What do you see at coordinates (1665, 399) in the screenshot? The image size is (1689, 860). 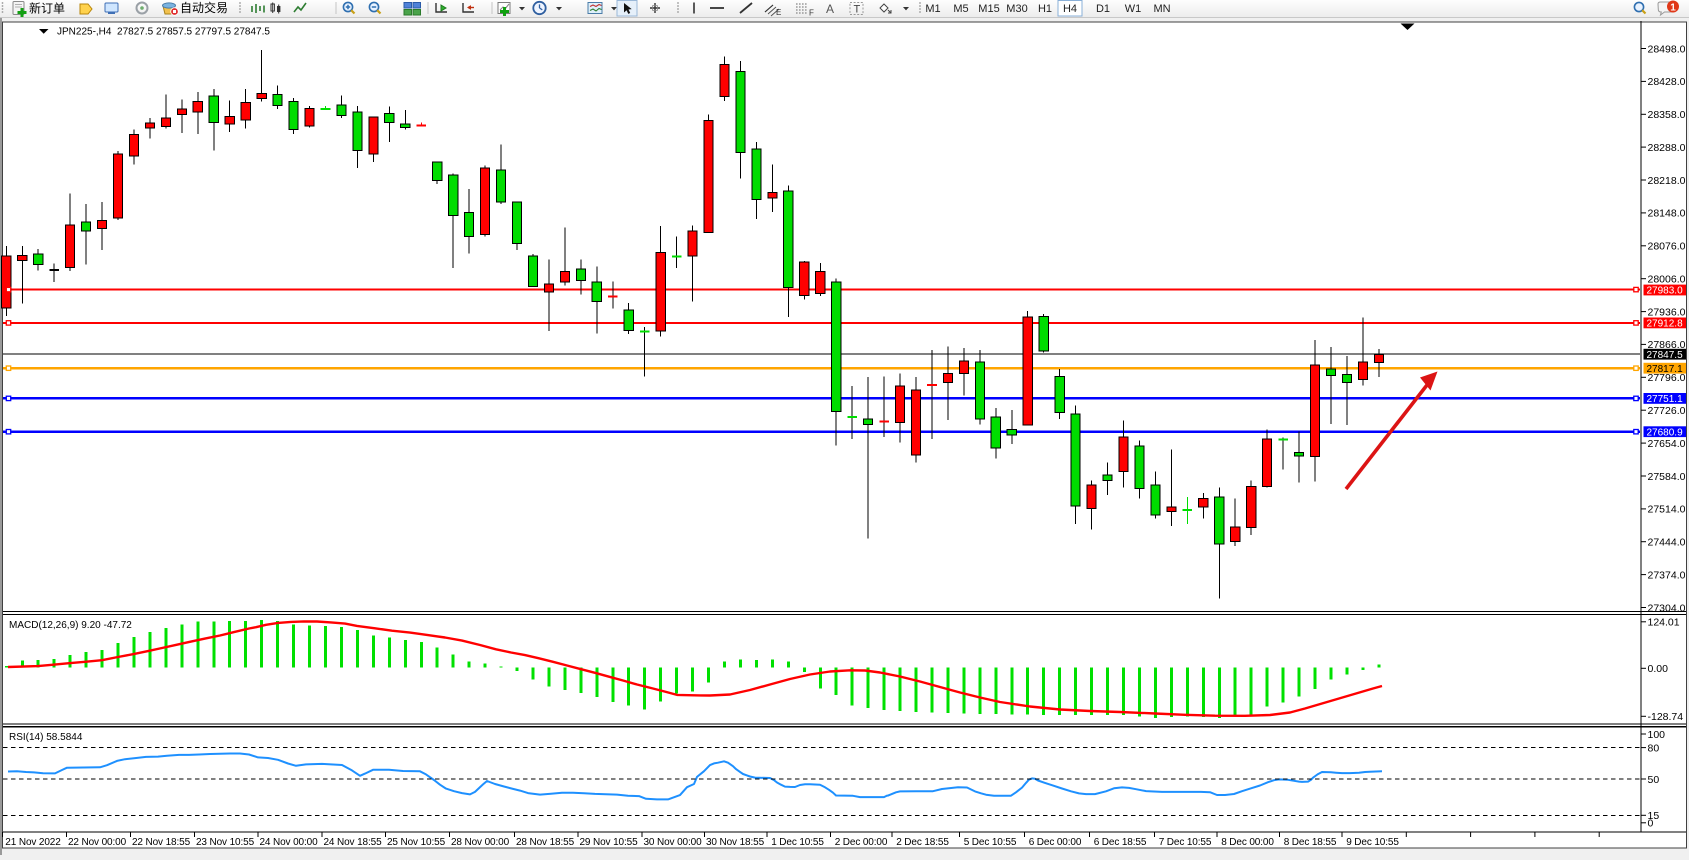 I see `svg-text: 27751.1` at bounding box center [1665, 399].